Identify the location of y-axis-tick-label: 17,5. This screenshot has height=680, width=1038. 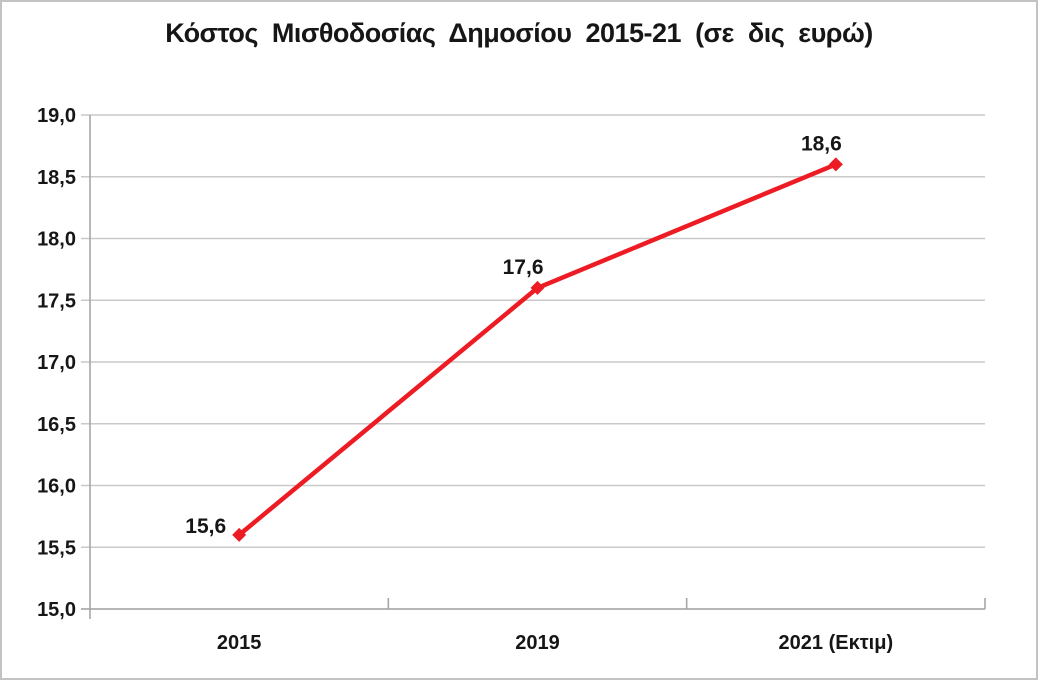
(56, 301).